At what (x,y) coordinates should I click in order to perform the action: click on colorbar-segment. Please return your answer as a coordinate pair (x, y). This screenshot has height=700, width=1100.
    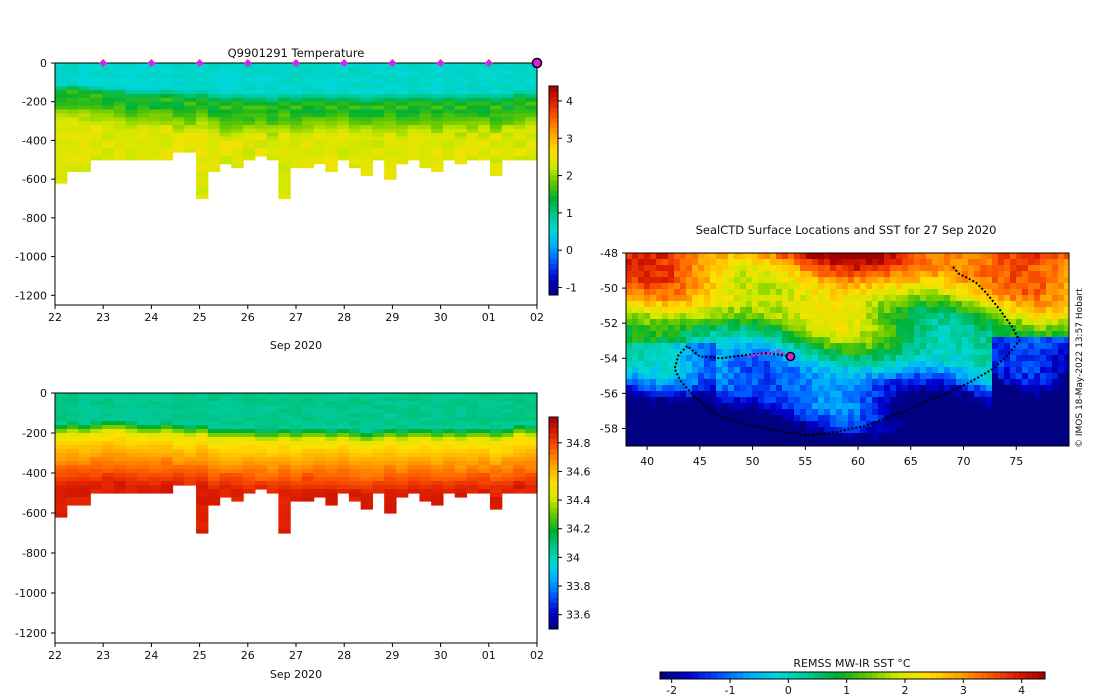
    Looking at the image, I should click on (553, 589).